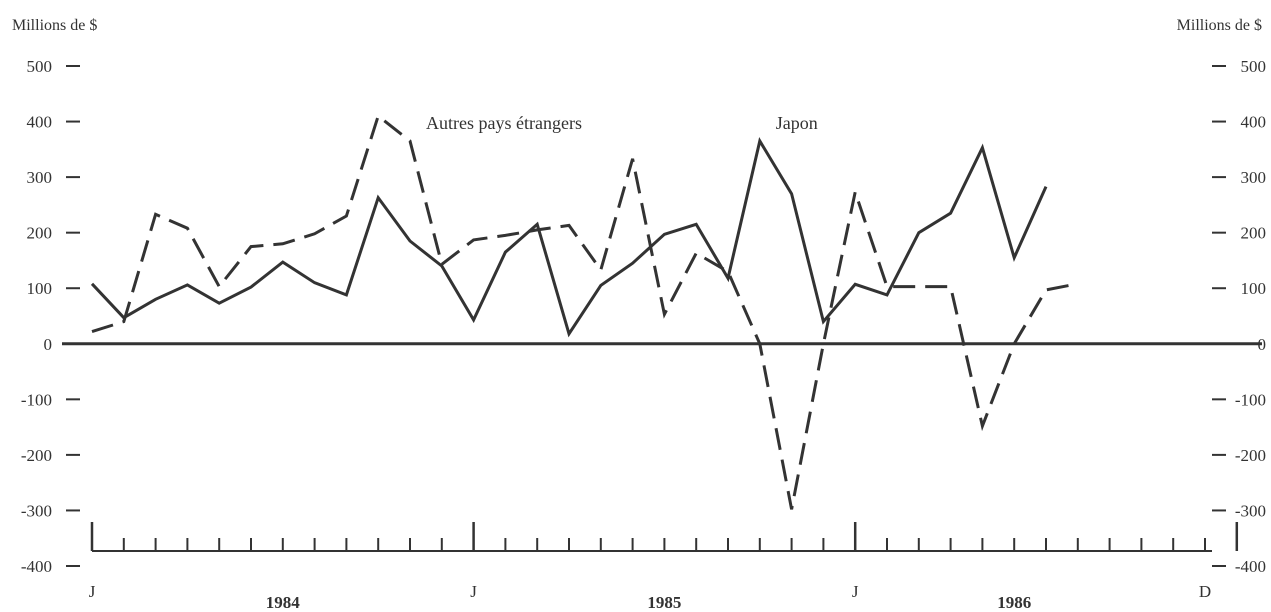  Describe the element at coordinates (504, 123) in the screenshot. I see `series-label: Autres pays étrangers` at that location.